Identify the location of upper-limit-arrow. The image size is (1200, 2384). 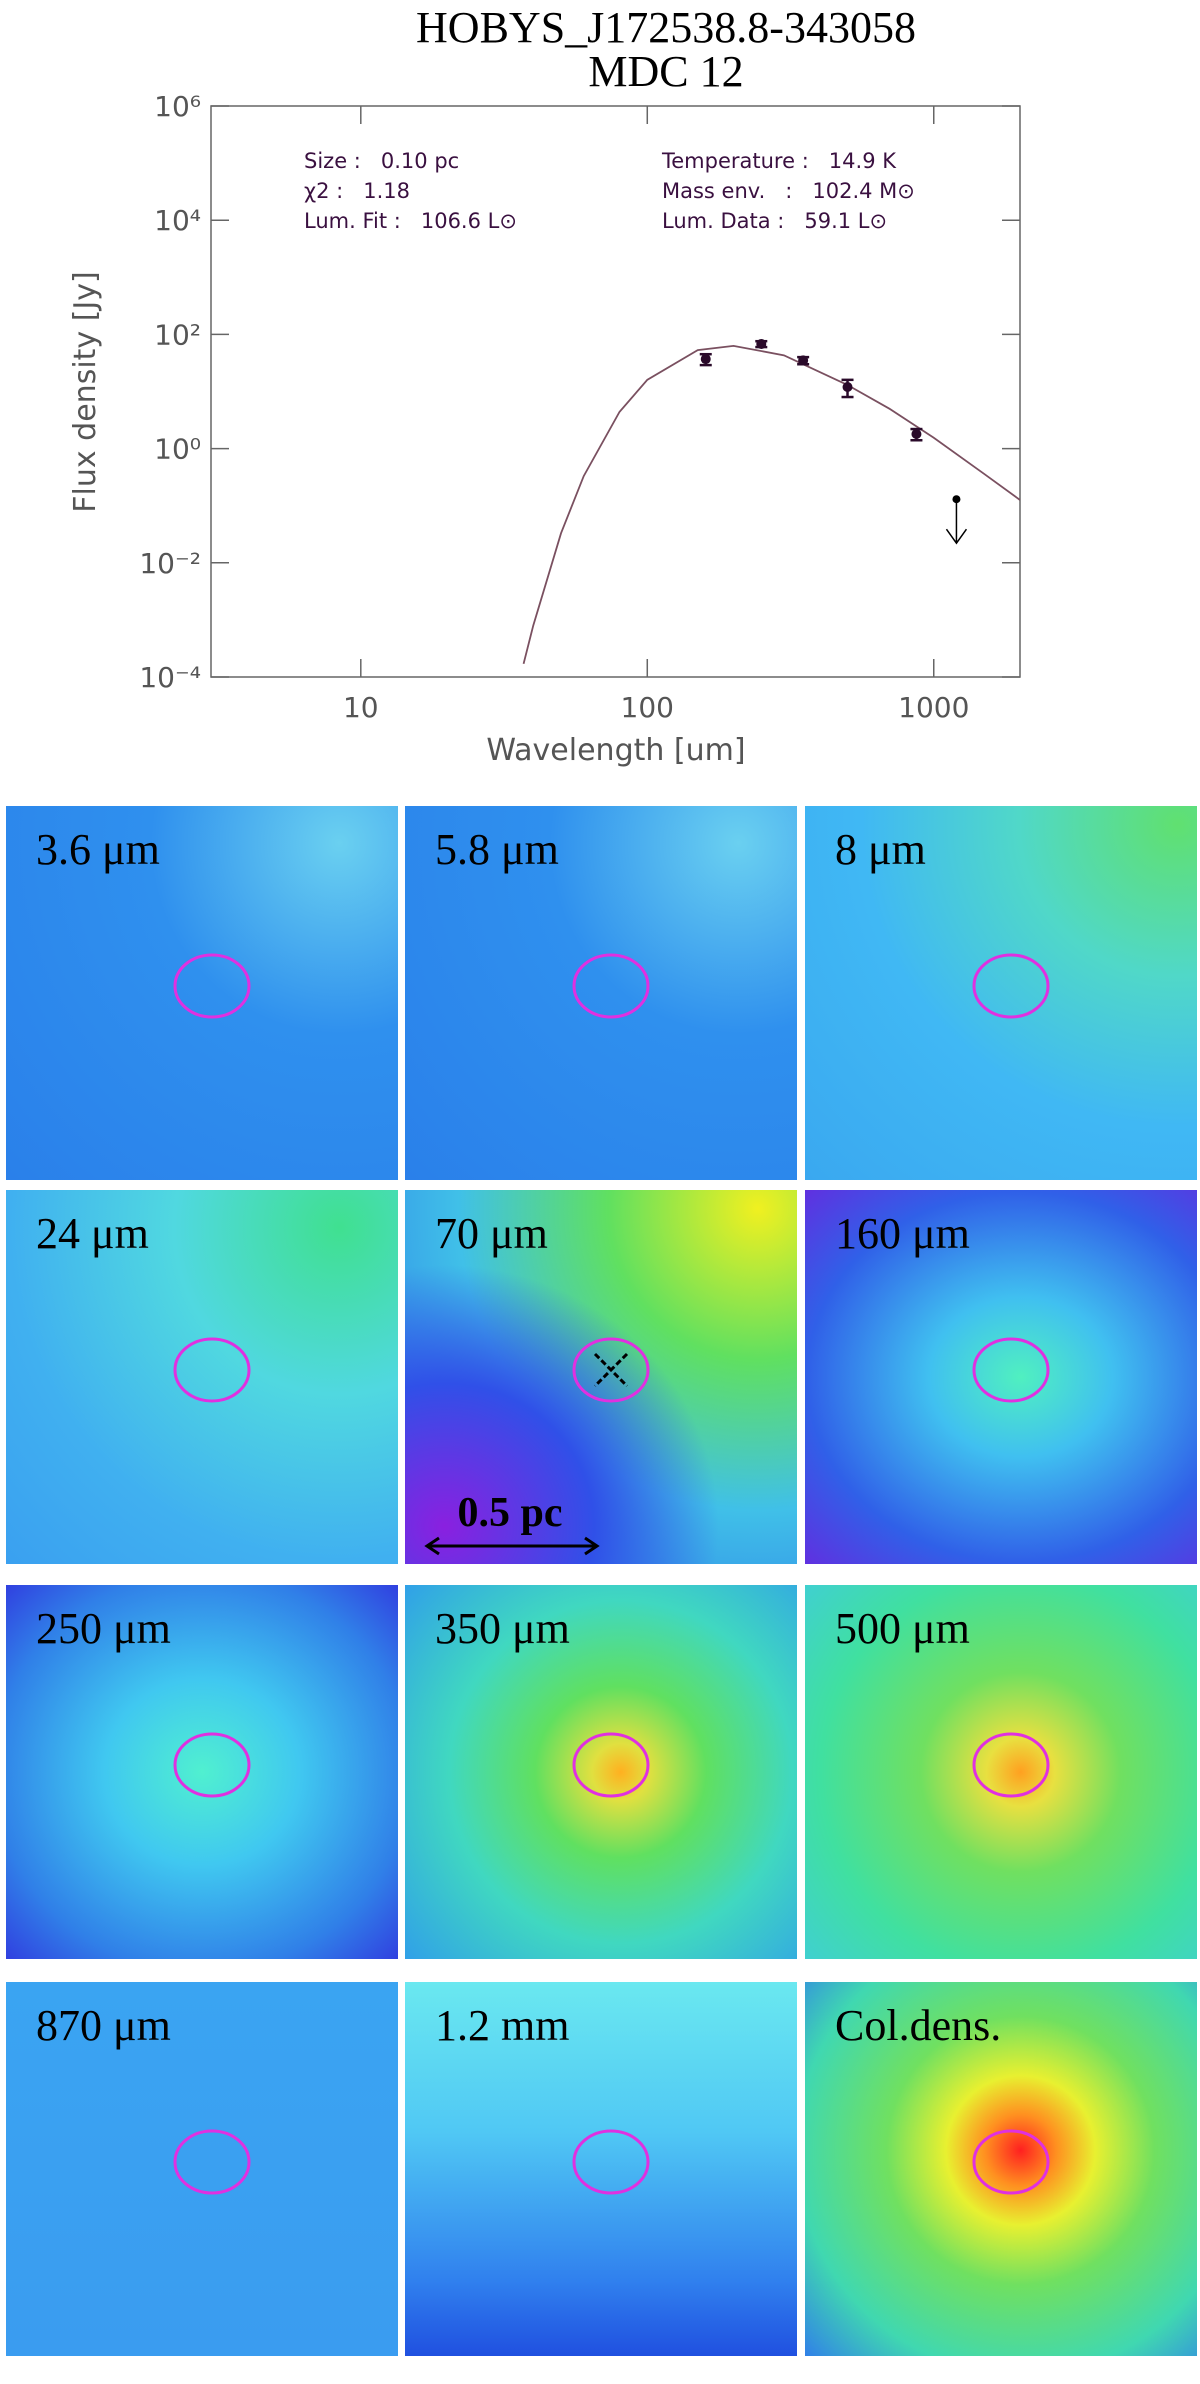
(956, 522).